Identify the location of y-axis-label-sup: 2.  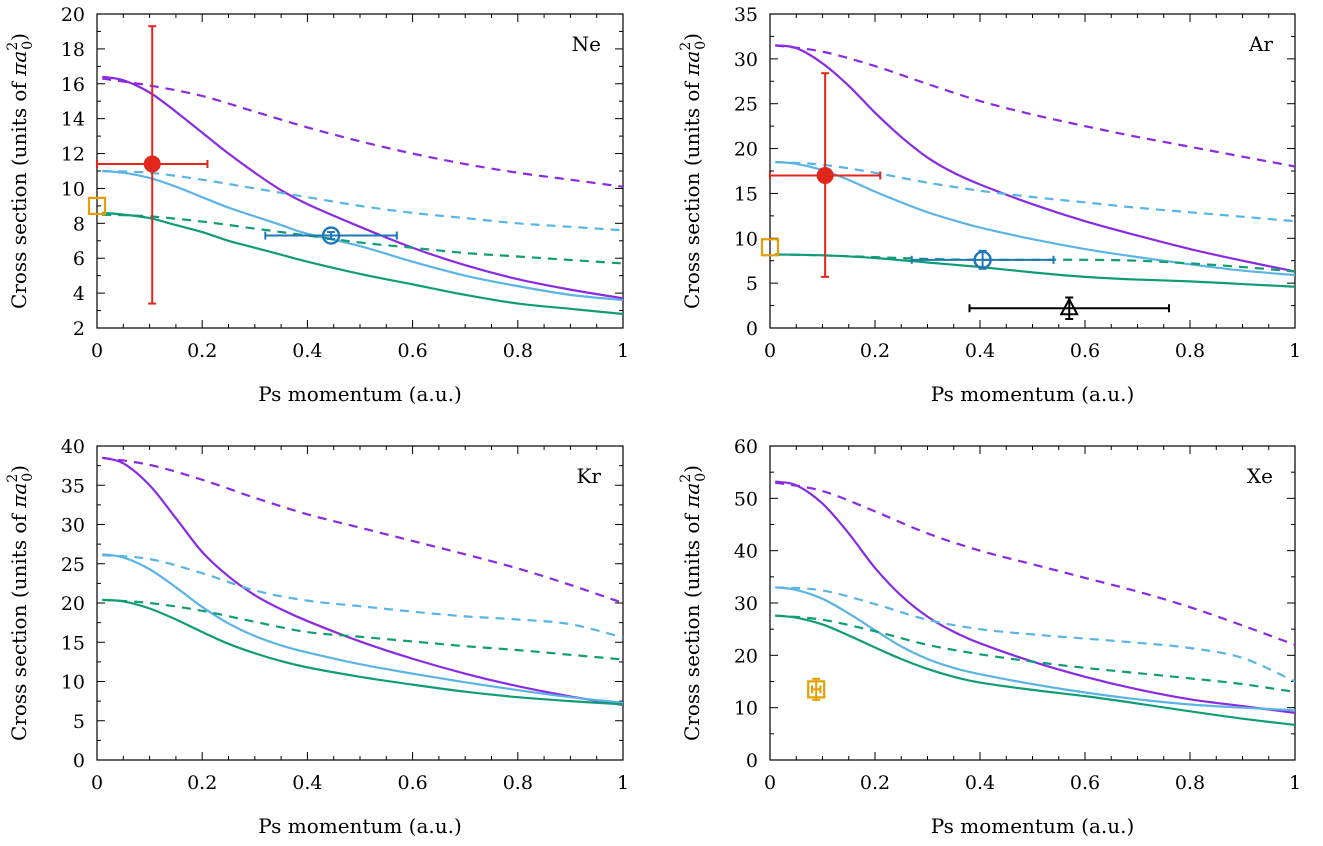
(13, 478).